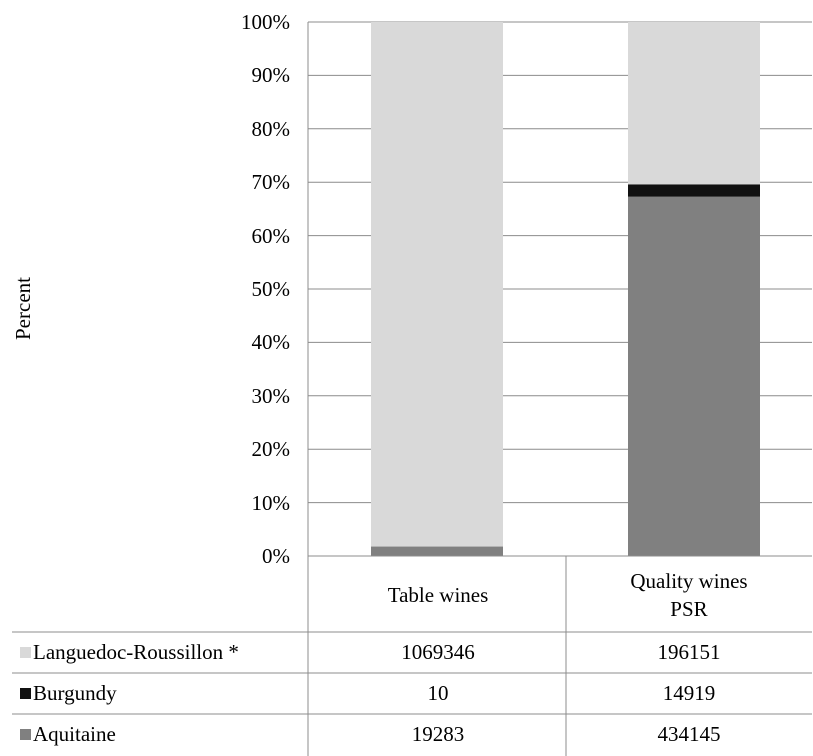 This screenshot has height=756, width=813. I want to click on legend-key-burgundy, so click(25, 693).